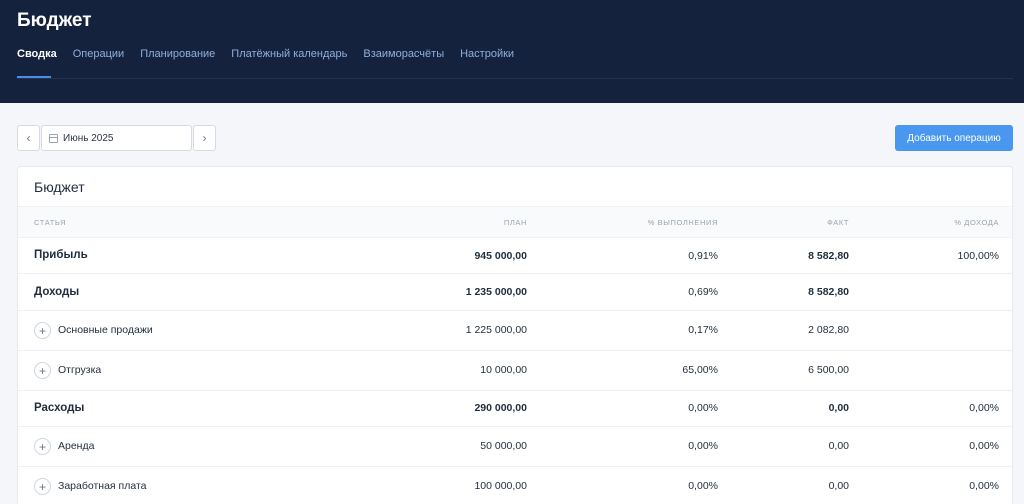 The image size is (1024, 504). I want to click on row-name: Заработная плата, so click(102, 486).